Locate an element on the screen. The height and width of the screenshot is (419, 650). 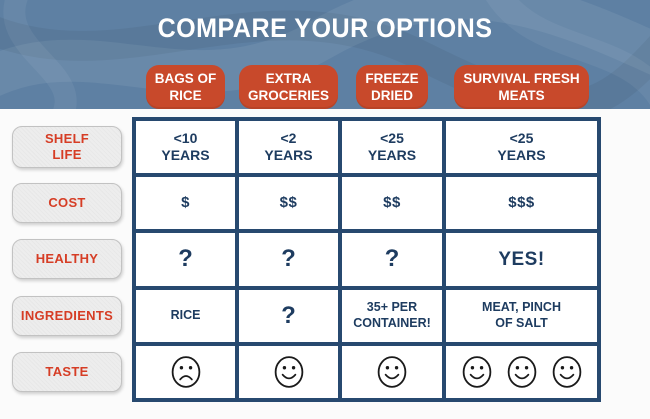
row-labels: SHELF LIFE COST HEALTHY INGREDIENTS TASTE is located at coordinates (67, 259).